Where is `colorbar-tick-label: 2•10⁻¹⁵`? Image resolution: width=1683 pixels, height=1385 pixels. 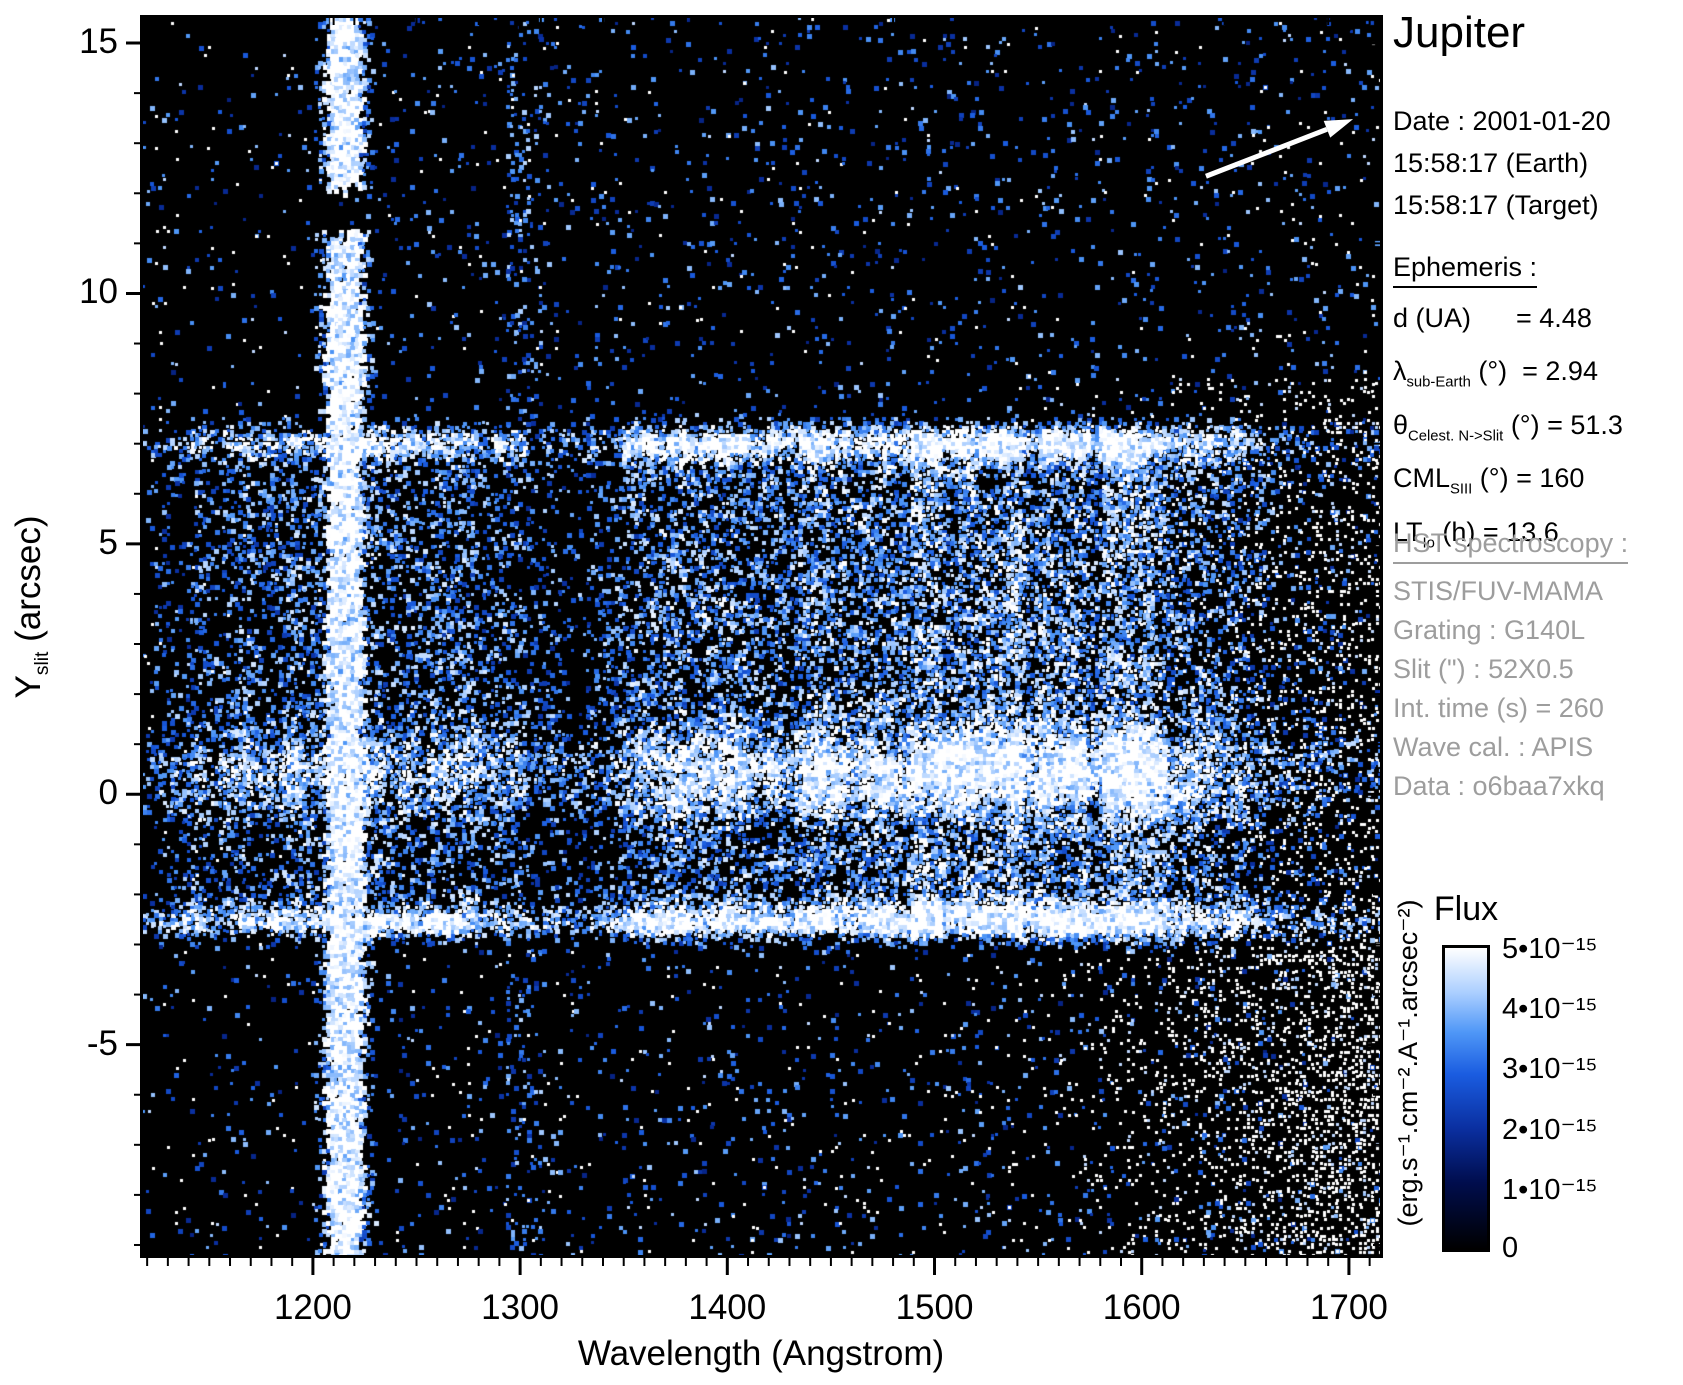 colorbar-tick-label: 2•10⁻¹⁵ is located at coordinates (1550, 1129).